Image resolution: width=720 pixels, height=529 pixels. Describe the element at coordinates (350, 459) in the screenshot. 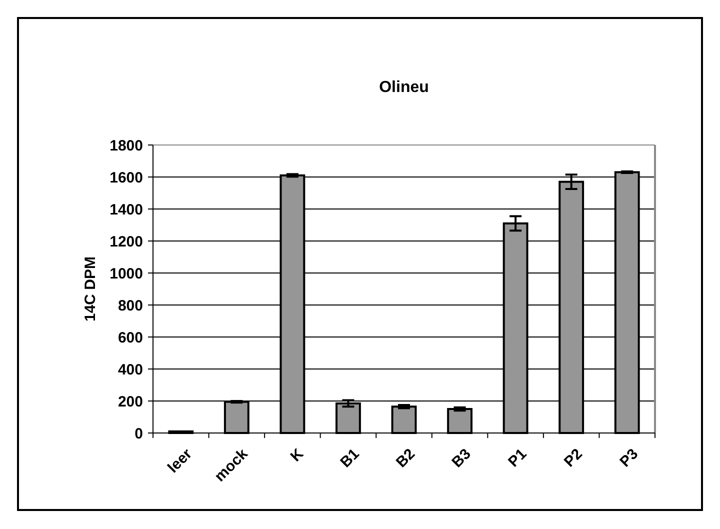

I see `x-tick-label: B1` at that location.